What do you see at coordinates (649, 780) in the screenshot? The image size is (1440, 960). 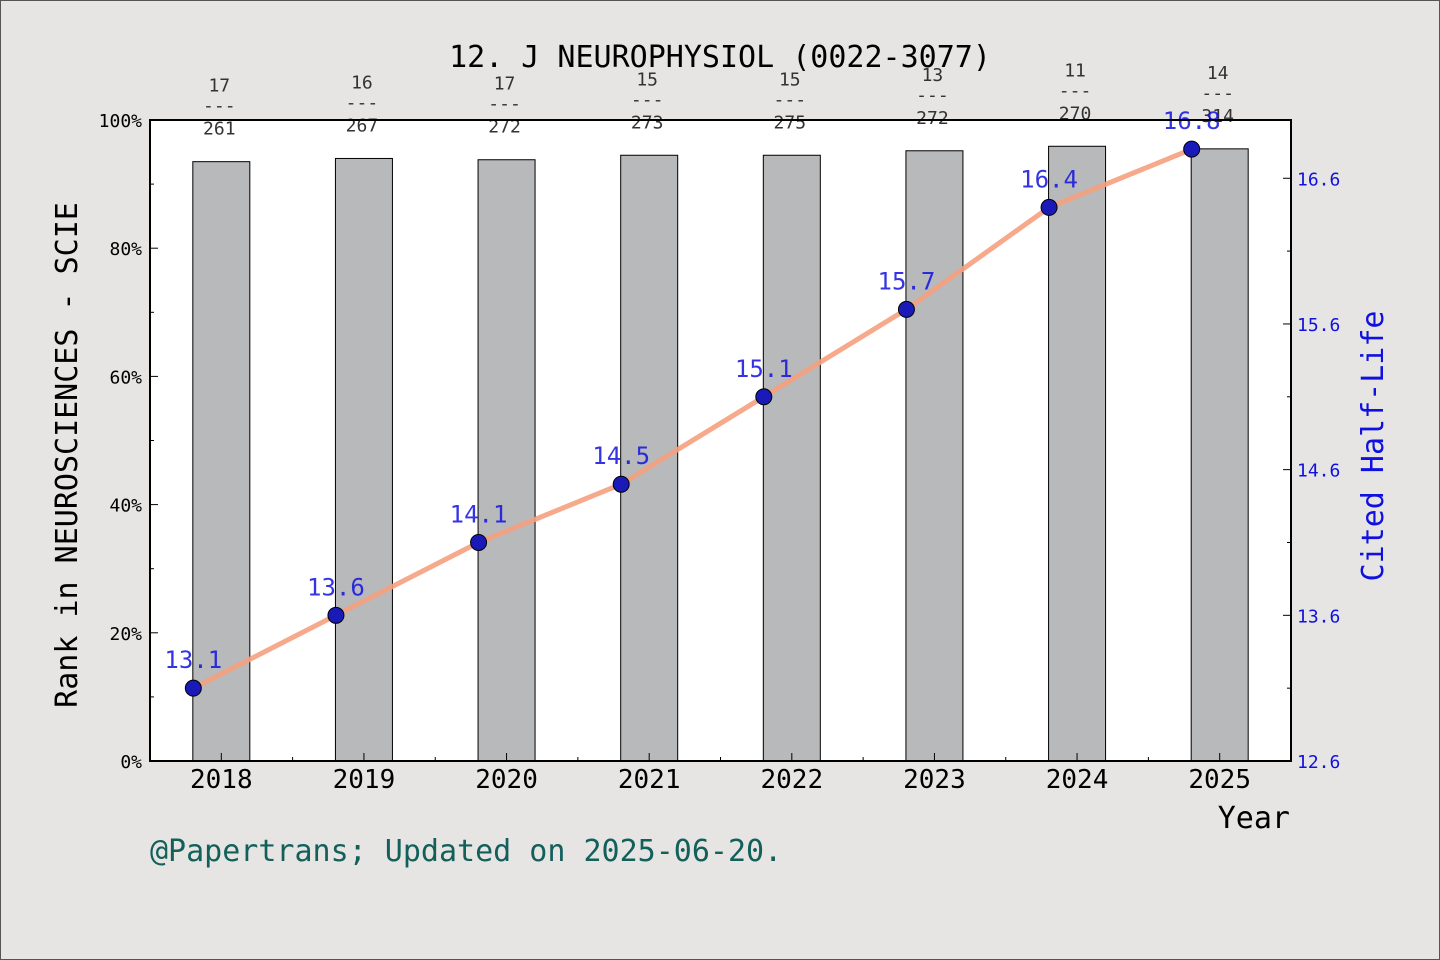 I see `x-tick-label: 2021` at bounding box center [649, 780].